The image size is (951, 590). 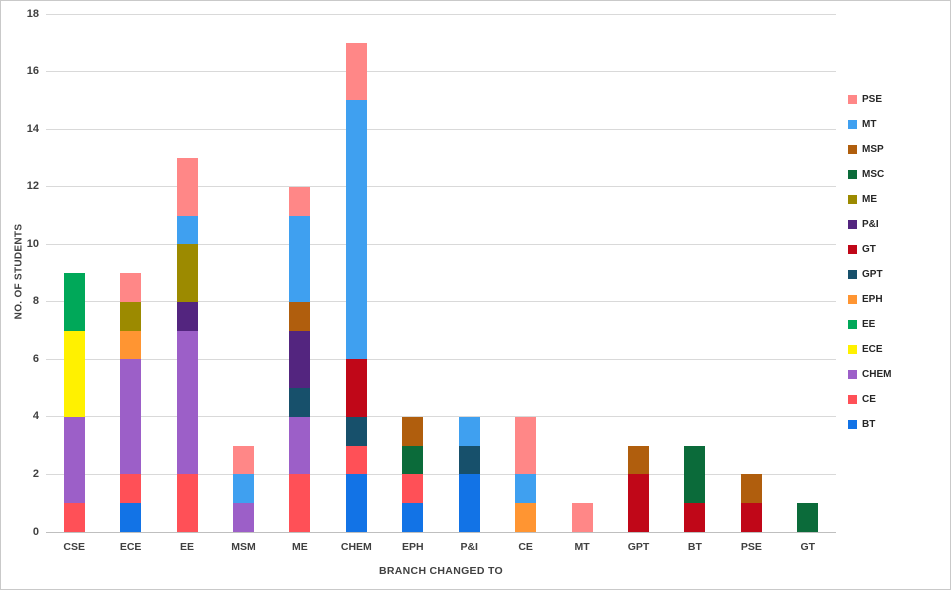 I want to click on legend-label: CE, so click(x=869, y=399).